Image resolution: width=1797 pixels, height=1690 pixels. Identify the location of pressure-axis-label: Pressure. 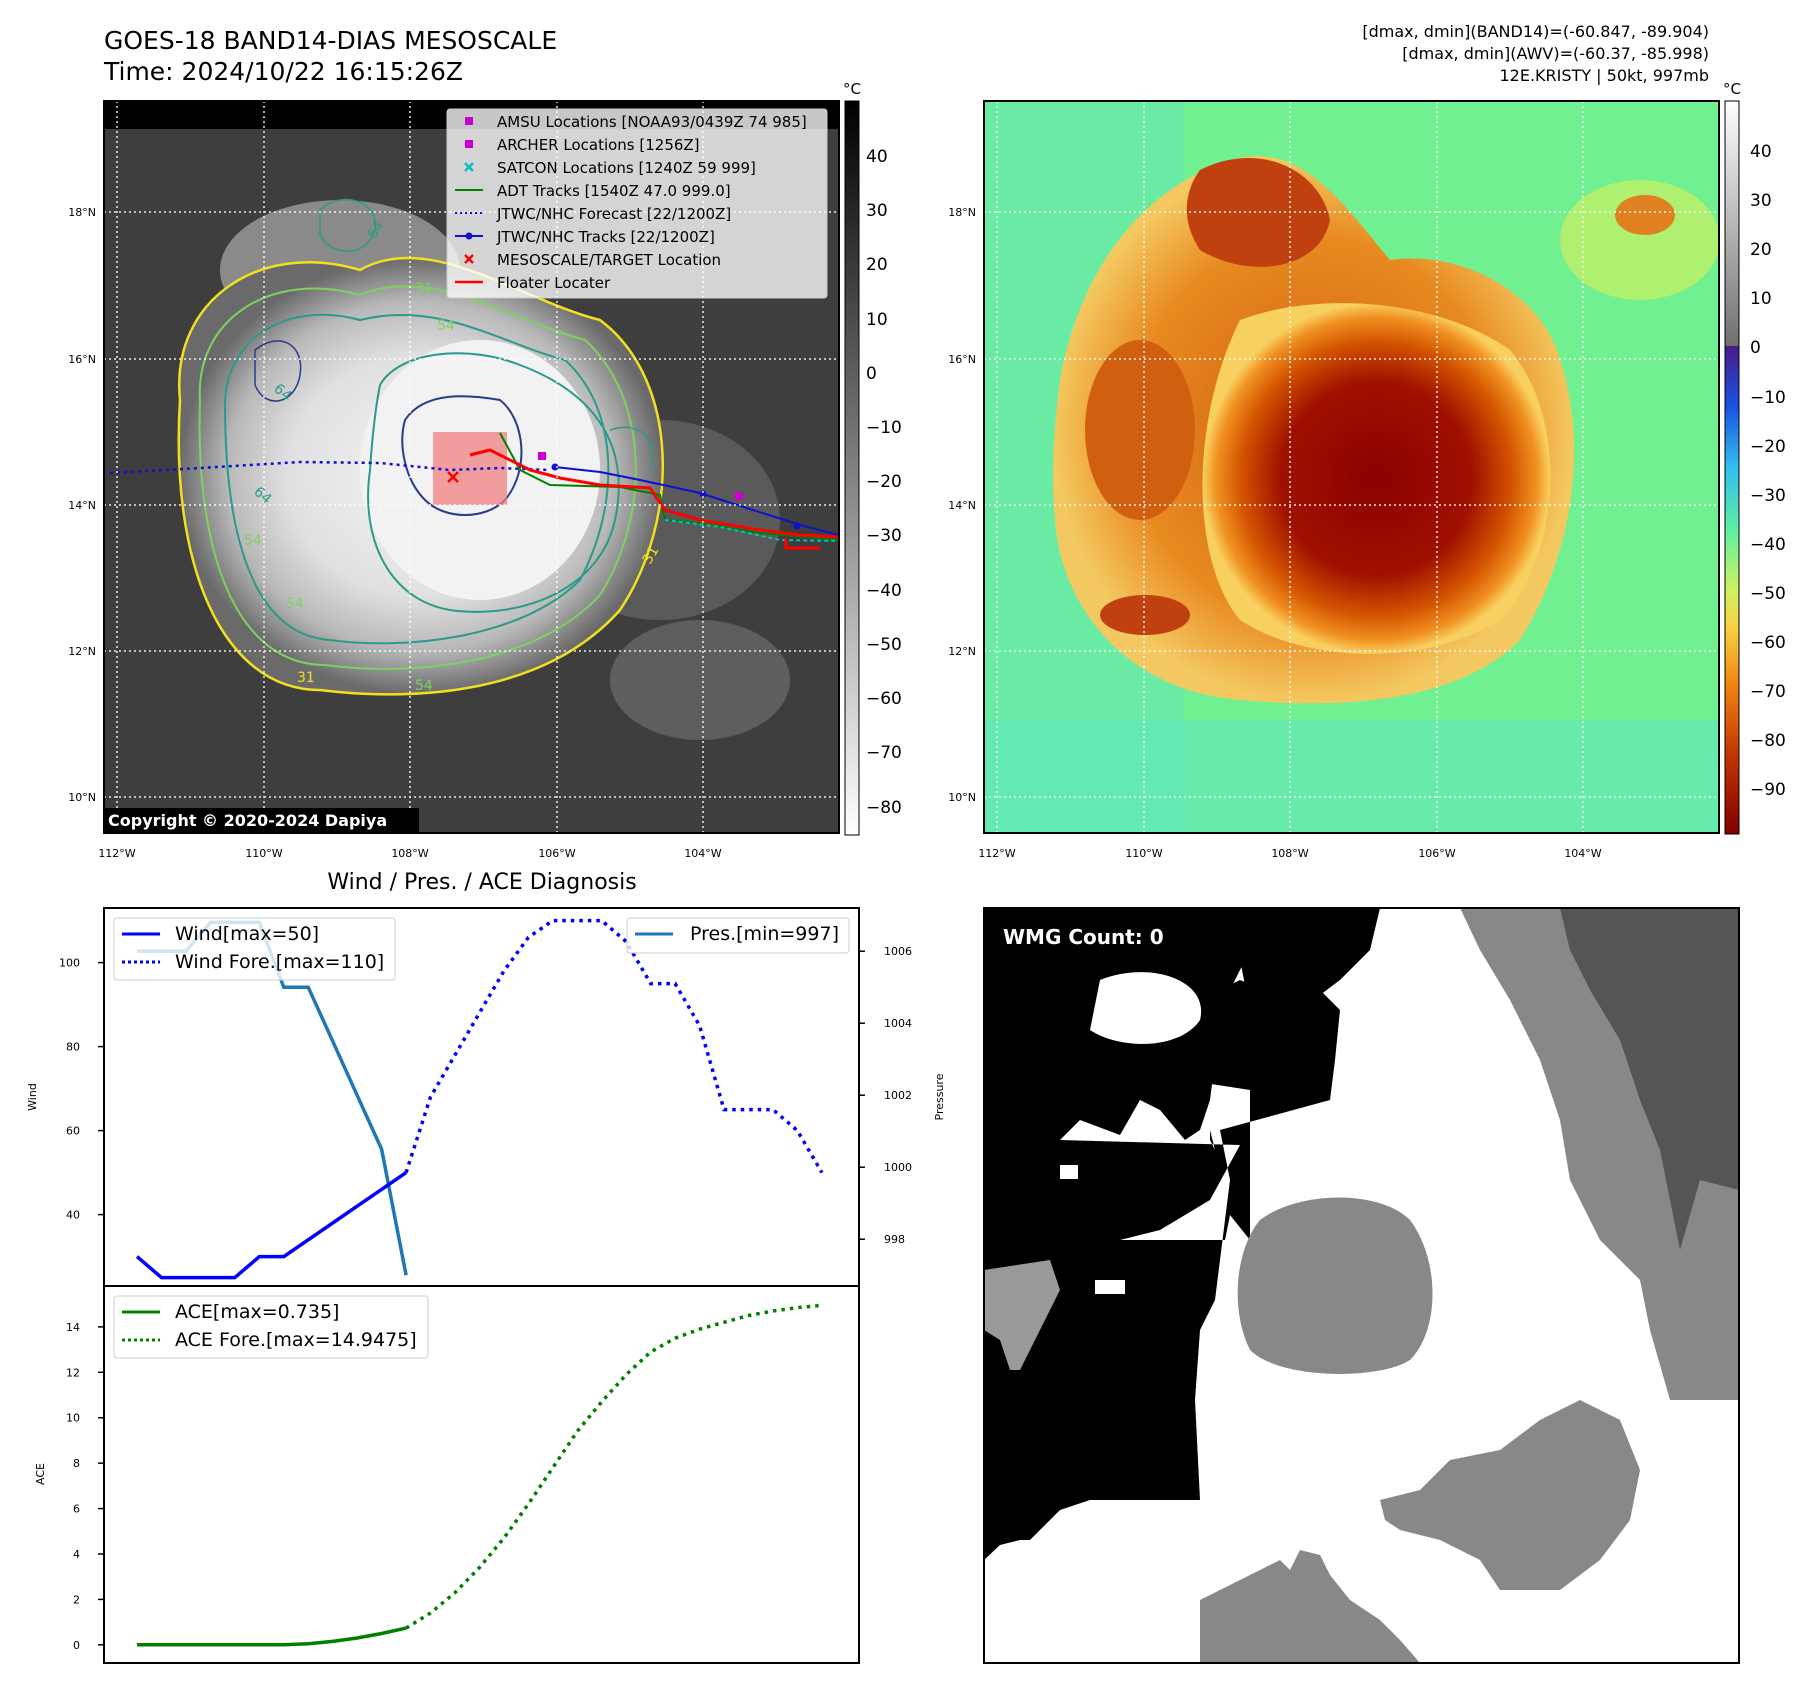
(939, 1096).